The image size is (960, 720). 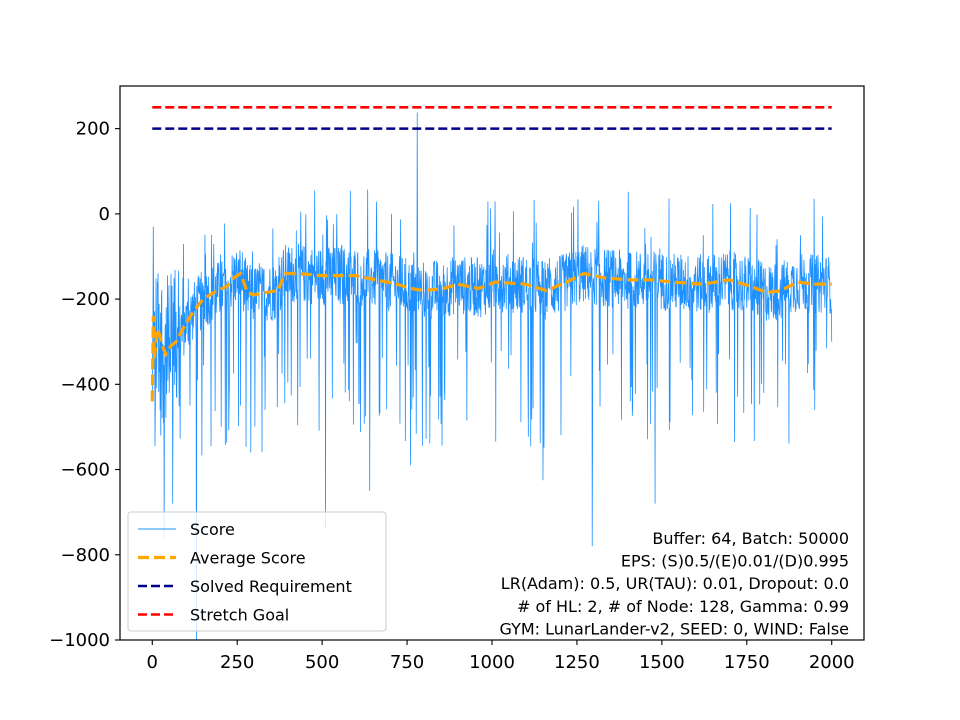 What do you see at coordinates (85, 555) in the screenshot?
I see `y-tick-label: −800` at bounding box center [85, 555].